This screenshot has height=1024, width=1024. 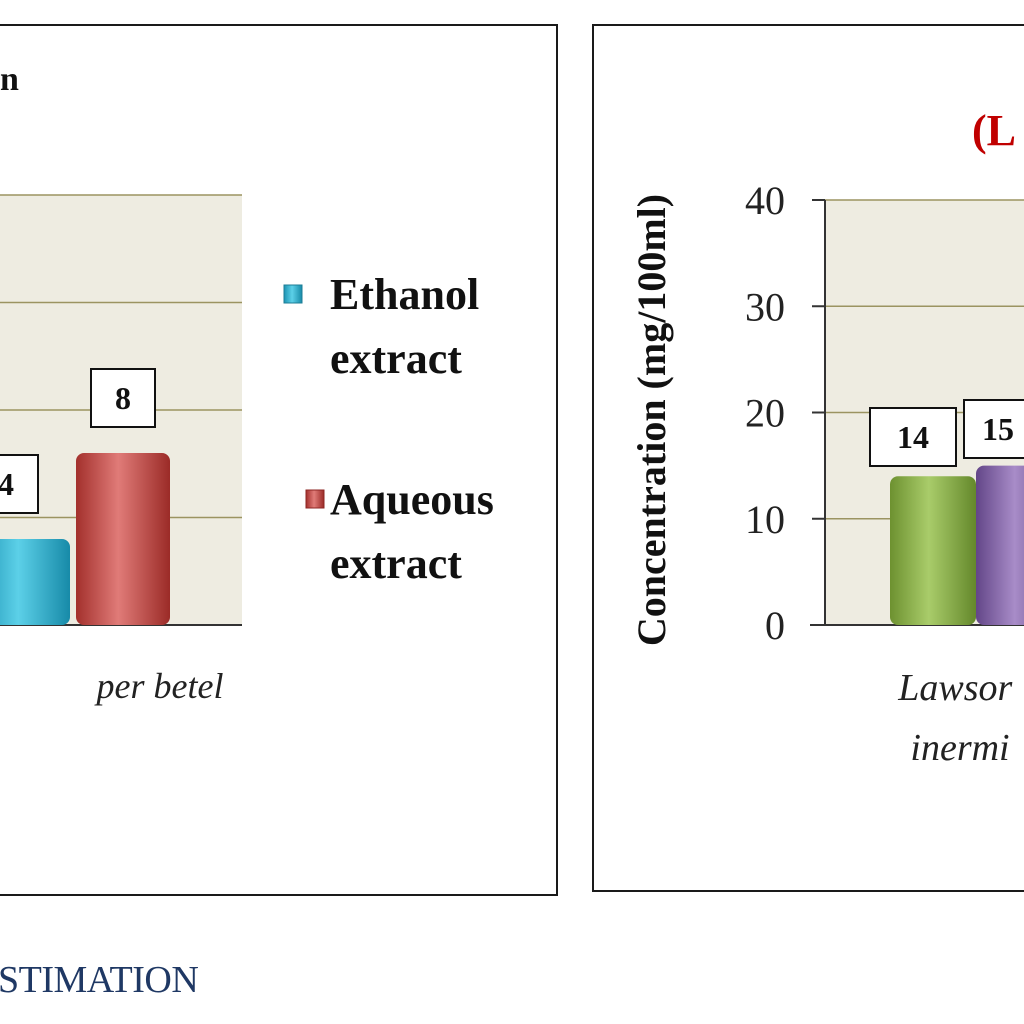 What do you see at coordinates (7, 484) in the screenshot?
I see `left-data-label: 4` at bounding box center [7, 484].